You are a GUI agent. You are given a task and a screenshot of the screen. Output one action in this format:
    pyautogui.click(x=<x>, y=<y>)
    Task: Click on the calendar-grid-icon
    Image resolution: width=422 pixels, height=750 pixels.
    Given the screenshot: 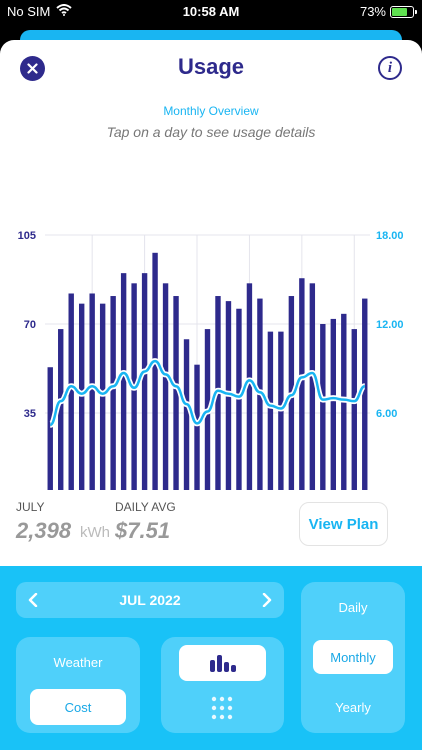 What is the action you would take?
    pyautogui.click(x=222, y=708)
    